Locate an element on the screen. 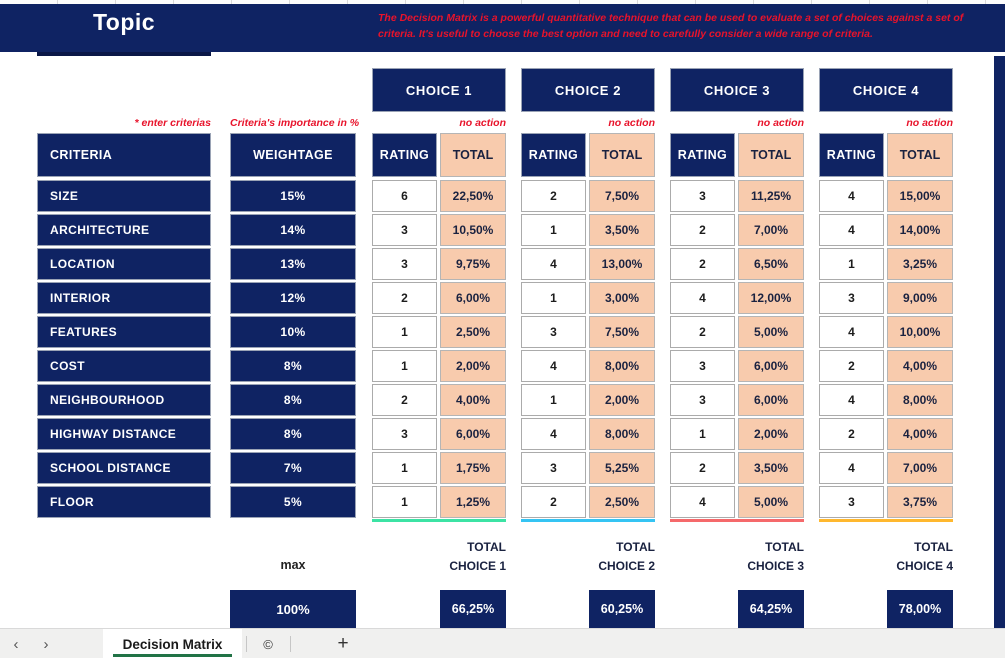 This screenshot has width=1005, height=658. weightage-cell: 12% is located at coordinates (293, 298).